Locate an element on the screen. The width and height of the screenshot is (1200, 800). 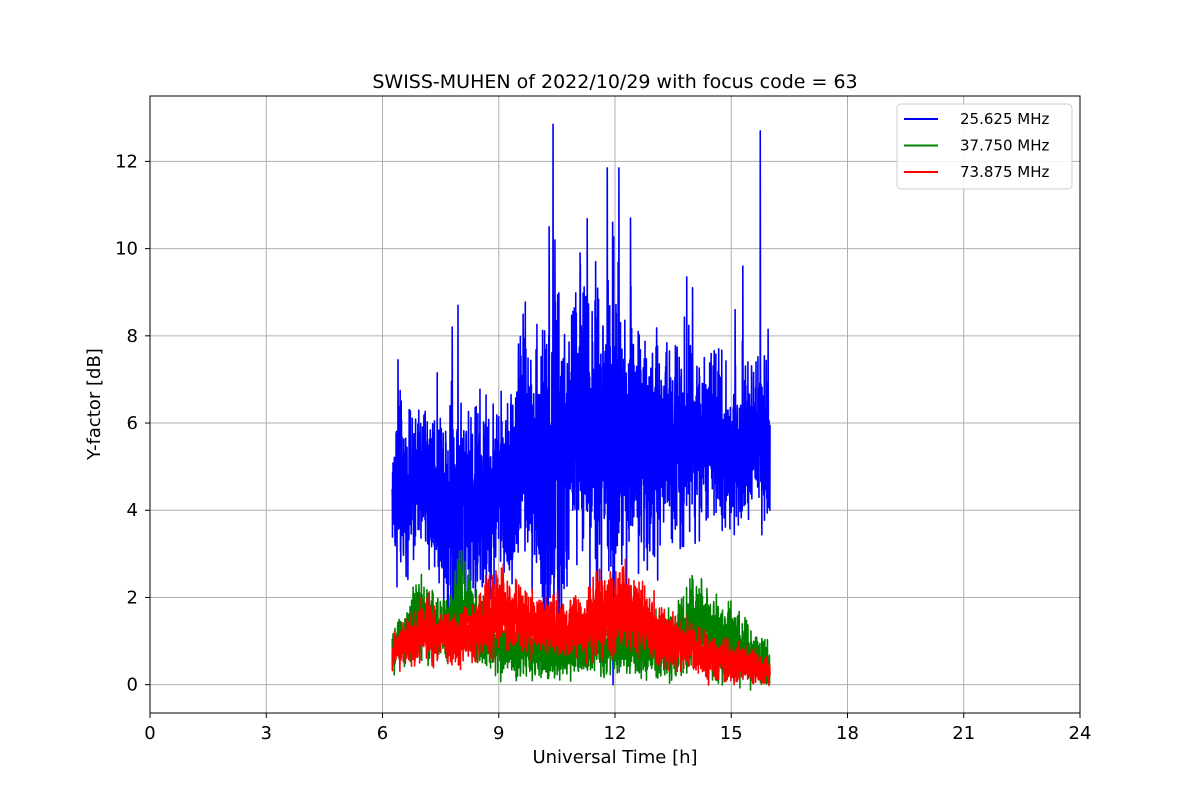
y-tick-label: 6 is located at coordinates (132, 423).